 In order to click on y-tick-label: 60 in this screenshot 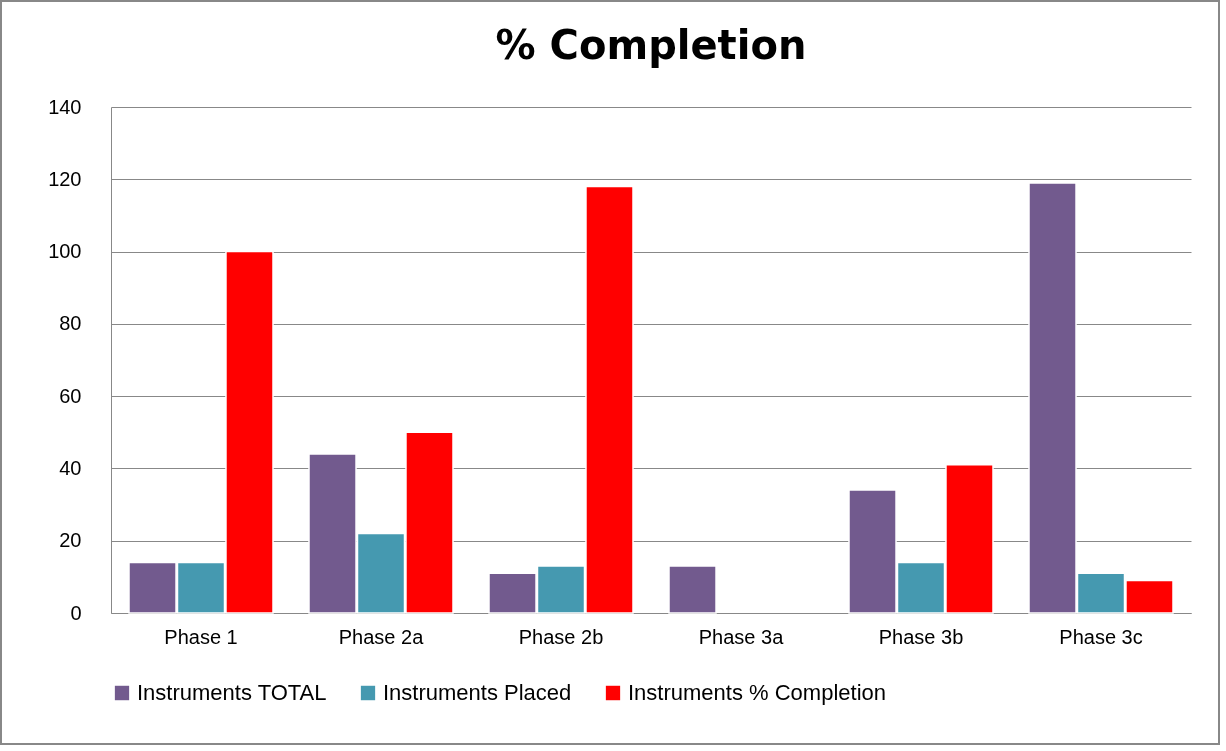, I will do `click(70, 395)`.